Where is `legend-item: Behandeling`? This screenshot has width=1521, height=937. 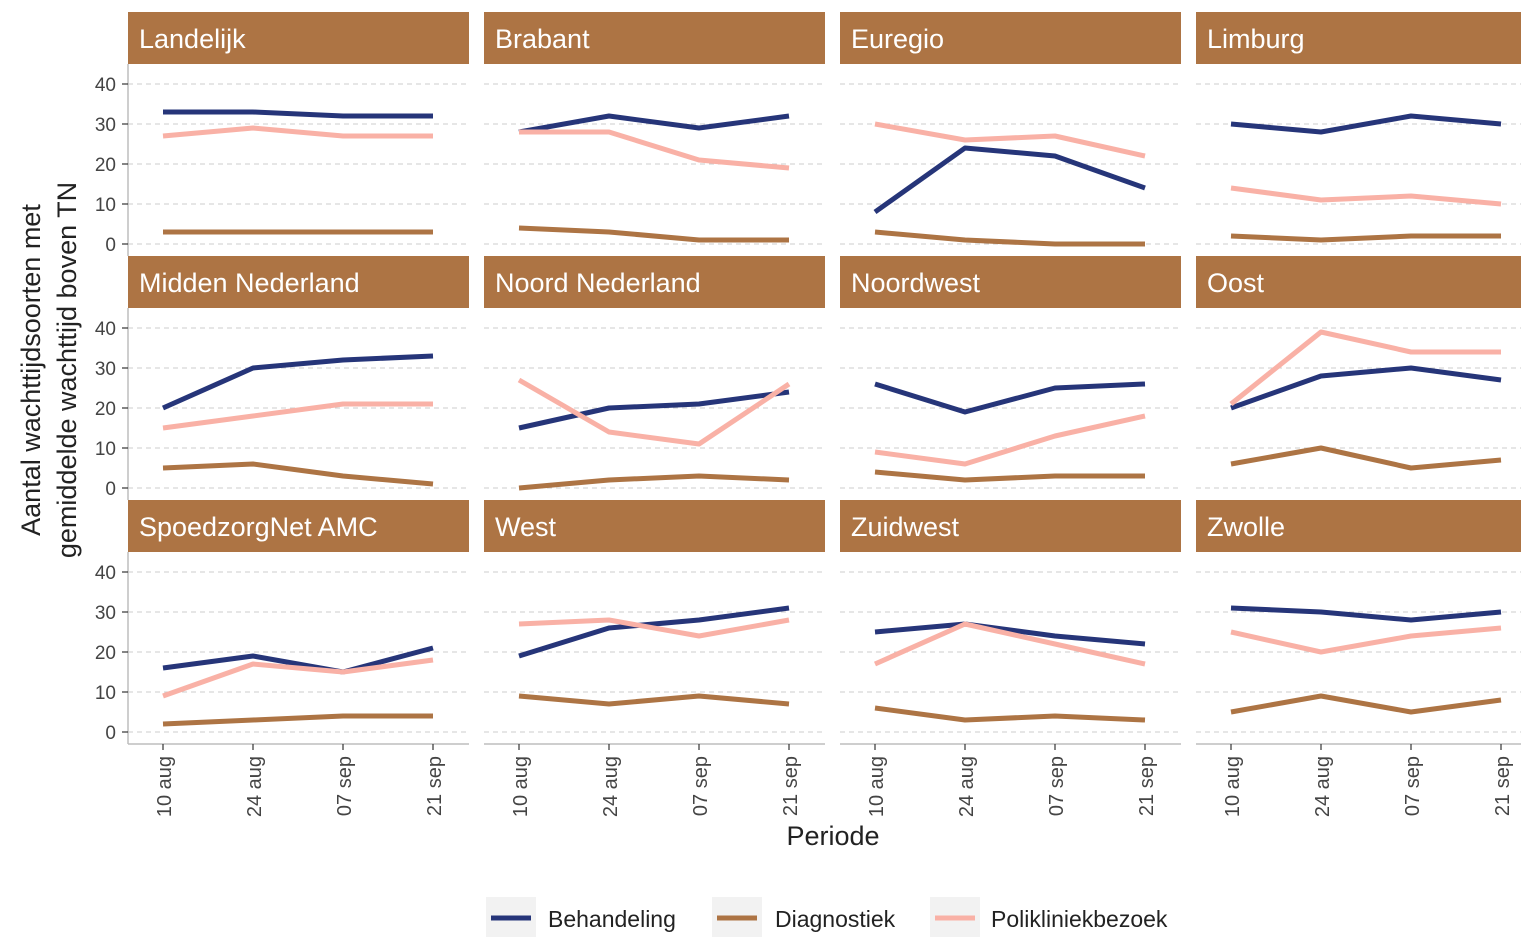 legend-item: Behandeling is located at coordinates (581, 917).